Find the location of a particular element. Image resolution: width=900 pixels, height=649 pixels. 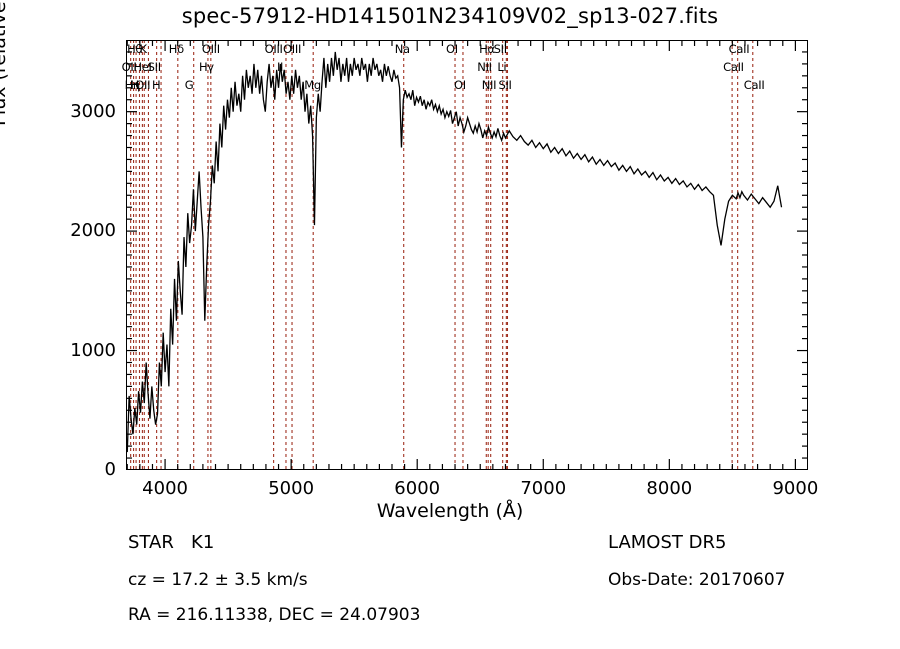

line-label: Mg is located at coordinates (312, 85).